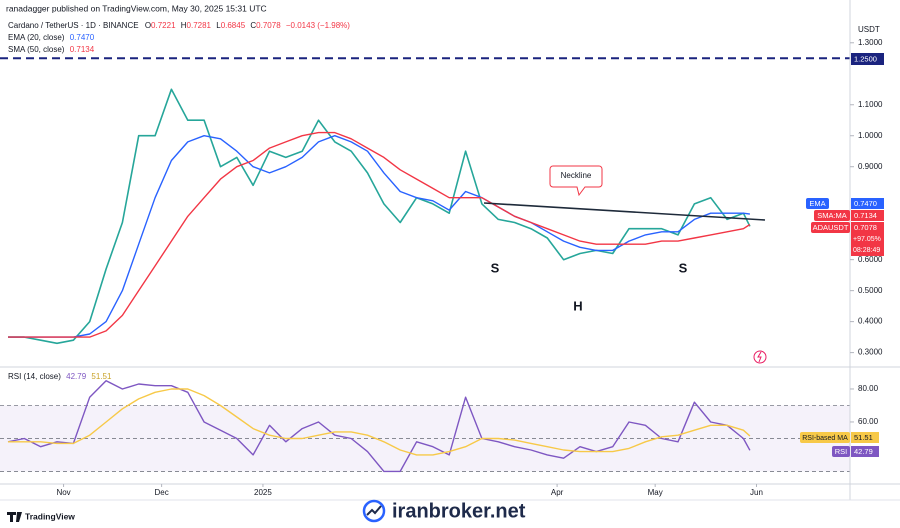  I want to click on neckline-label: Neckline, so click(576, 175).